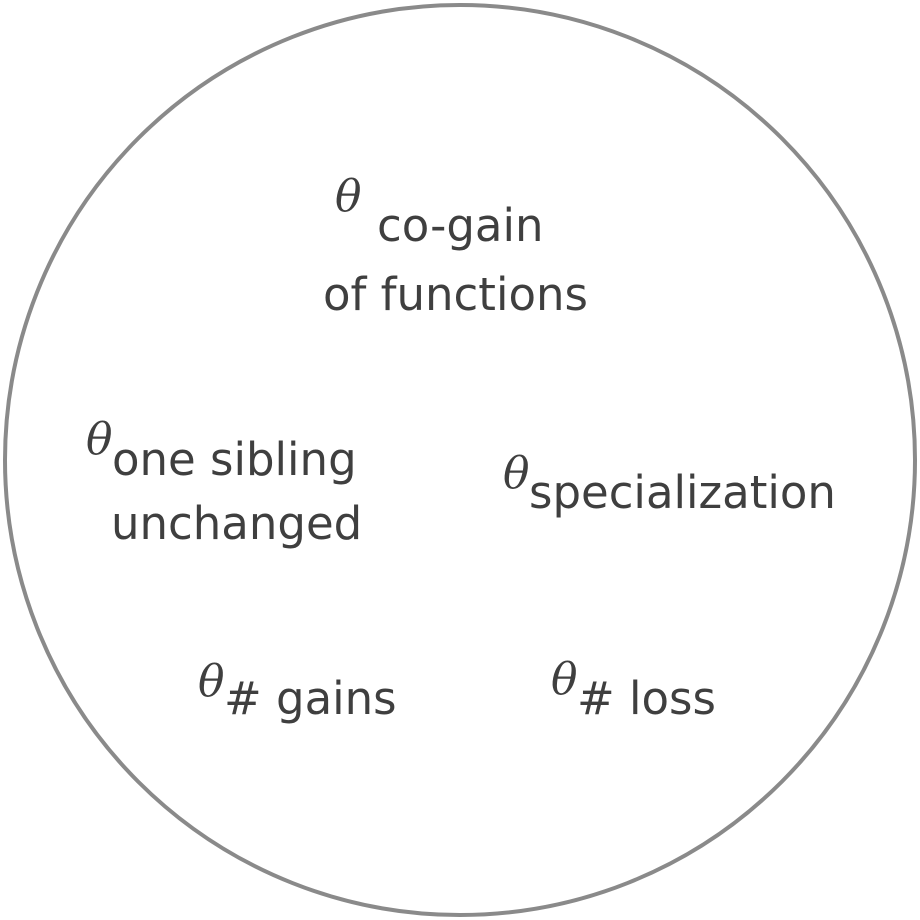 This screenshot has width=920, height=920. I want to click on label-gains: # gains, so click(310, 698).